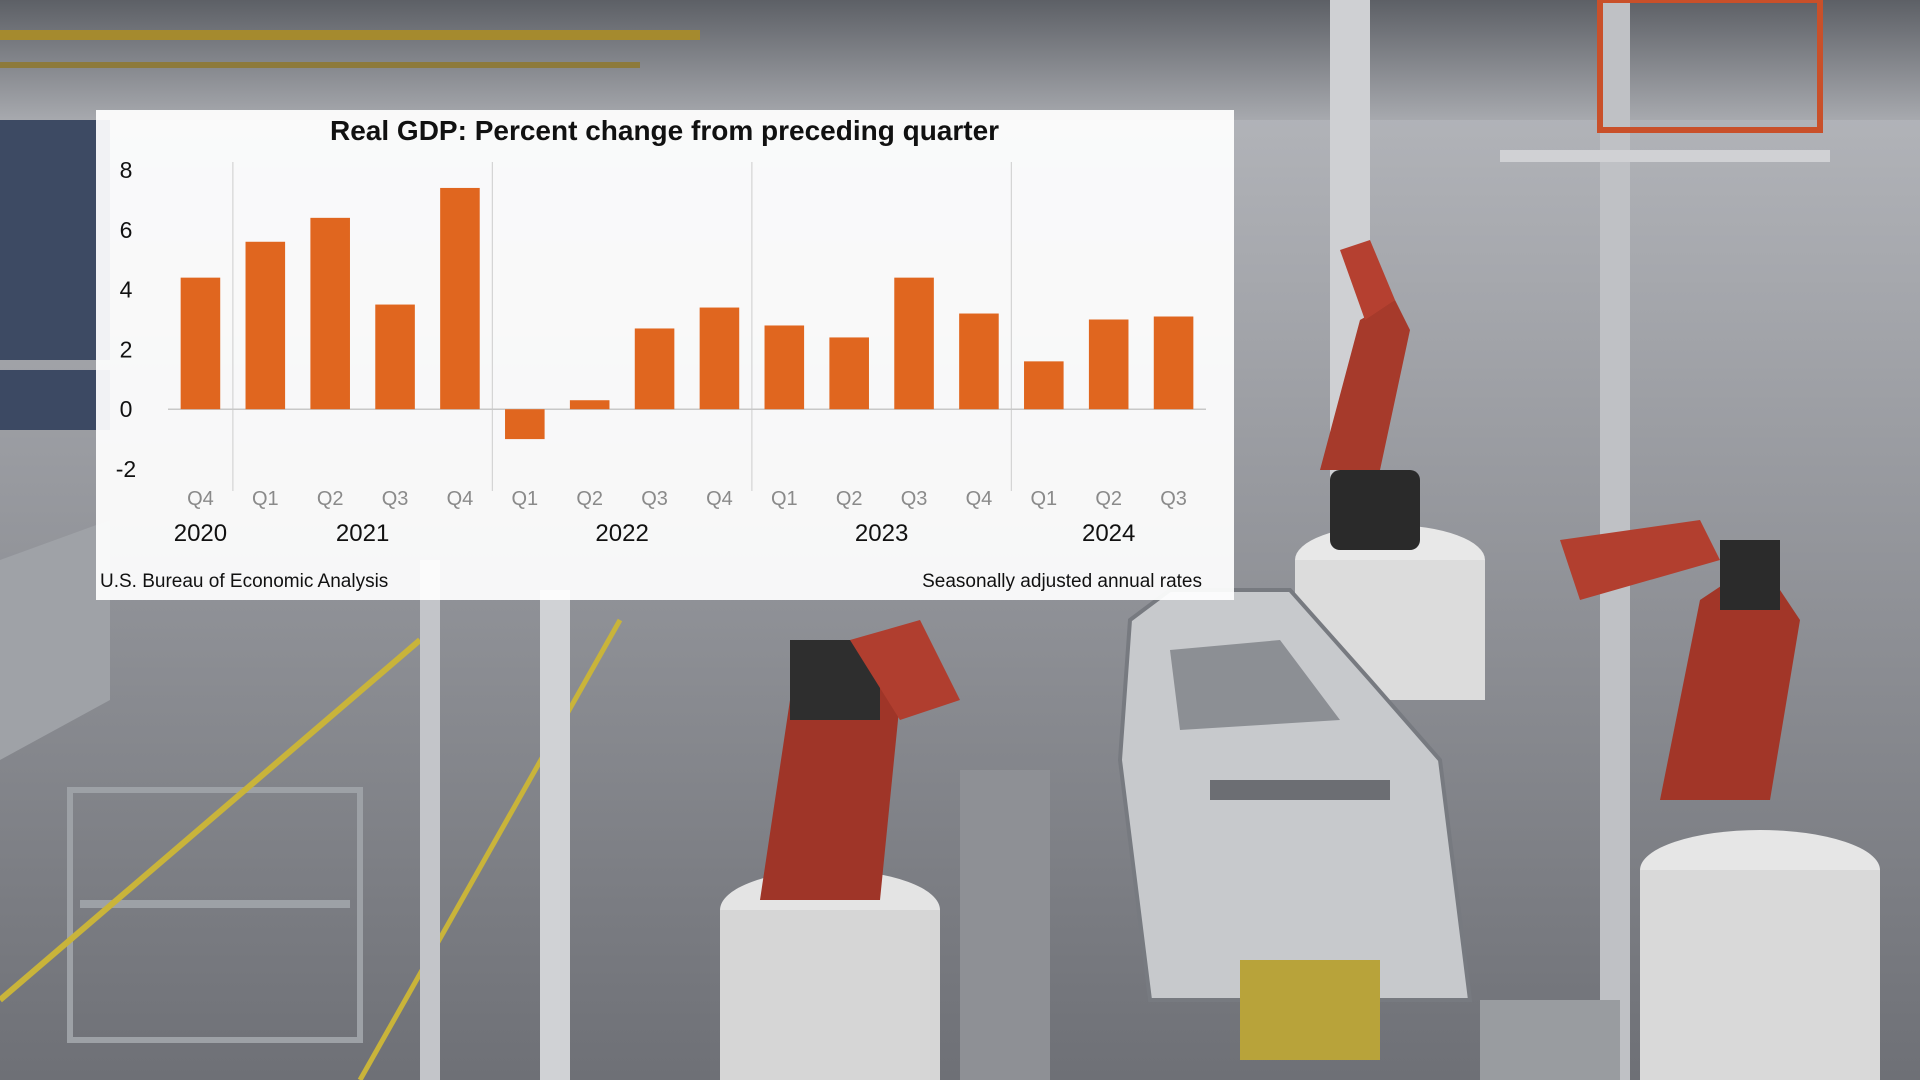 The height and width of the screenshot is (1080, 1920). What do you see at coordinates (655, 533) in the screenshot?
I see `year-labels: 2020 2021 2022 2023 2024` at bounding box center [655, 533].